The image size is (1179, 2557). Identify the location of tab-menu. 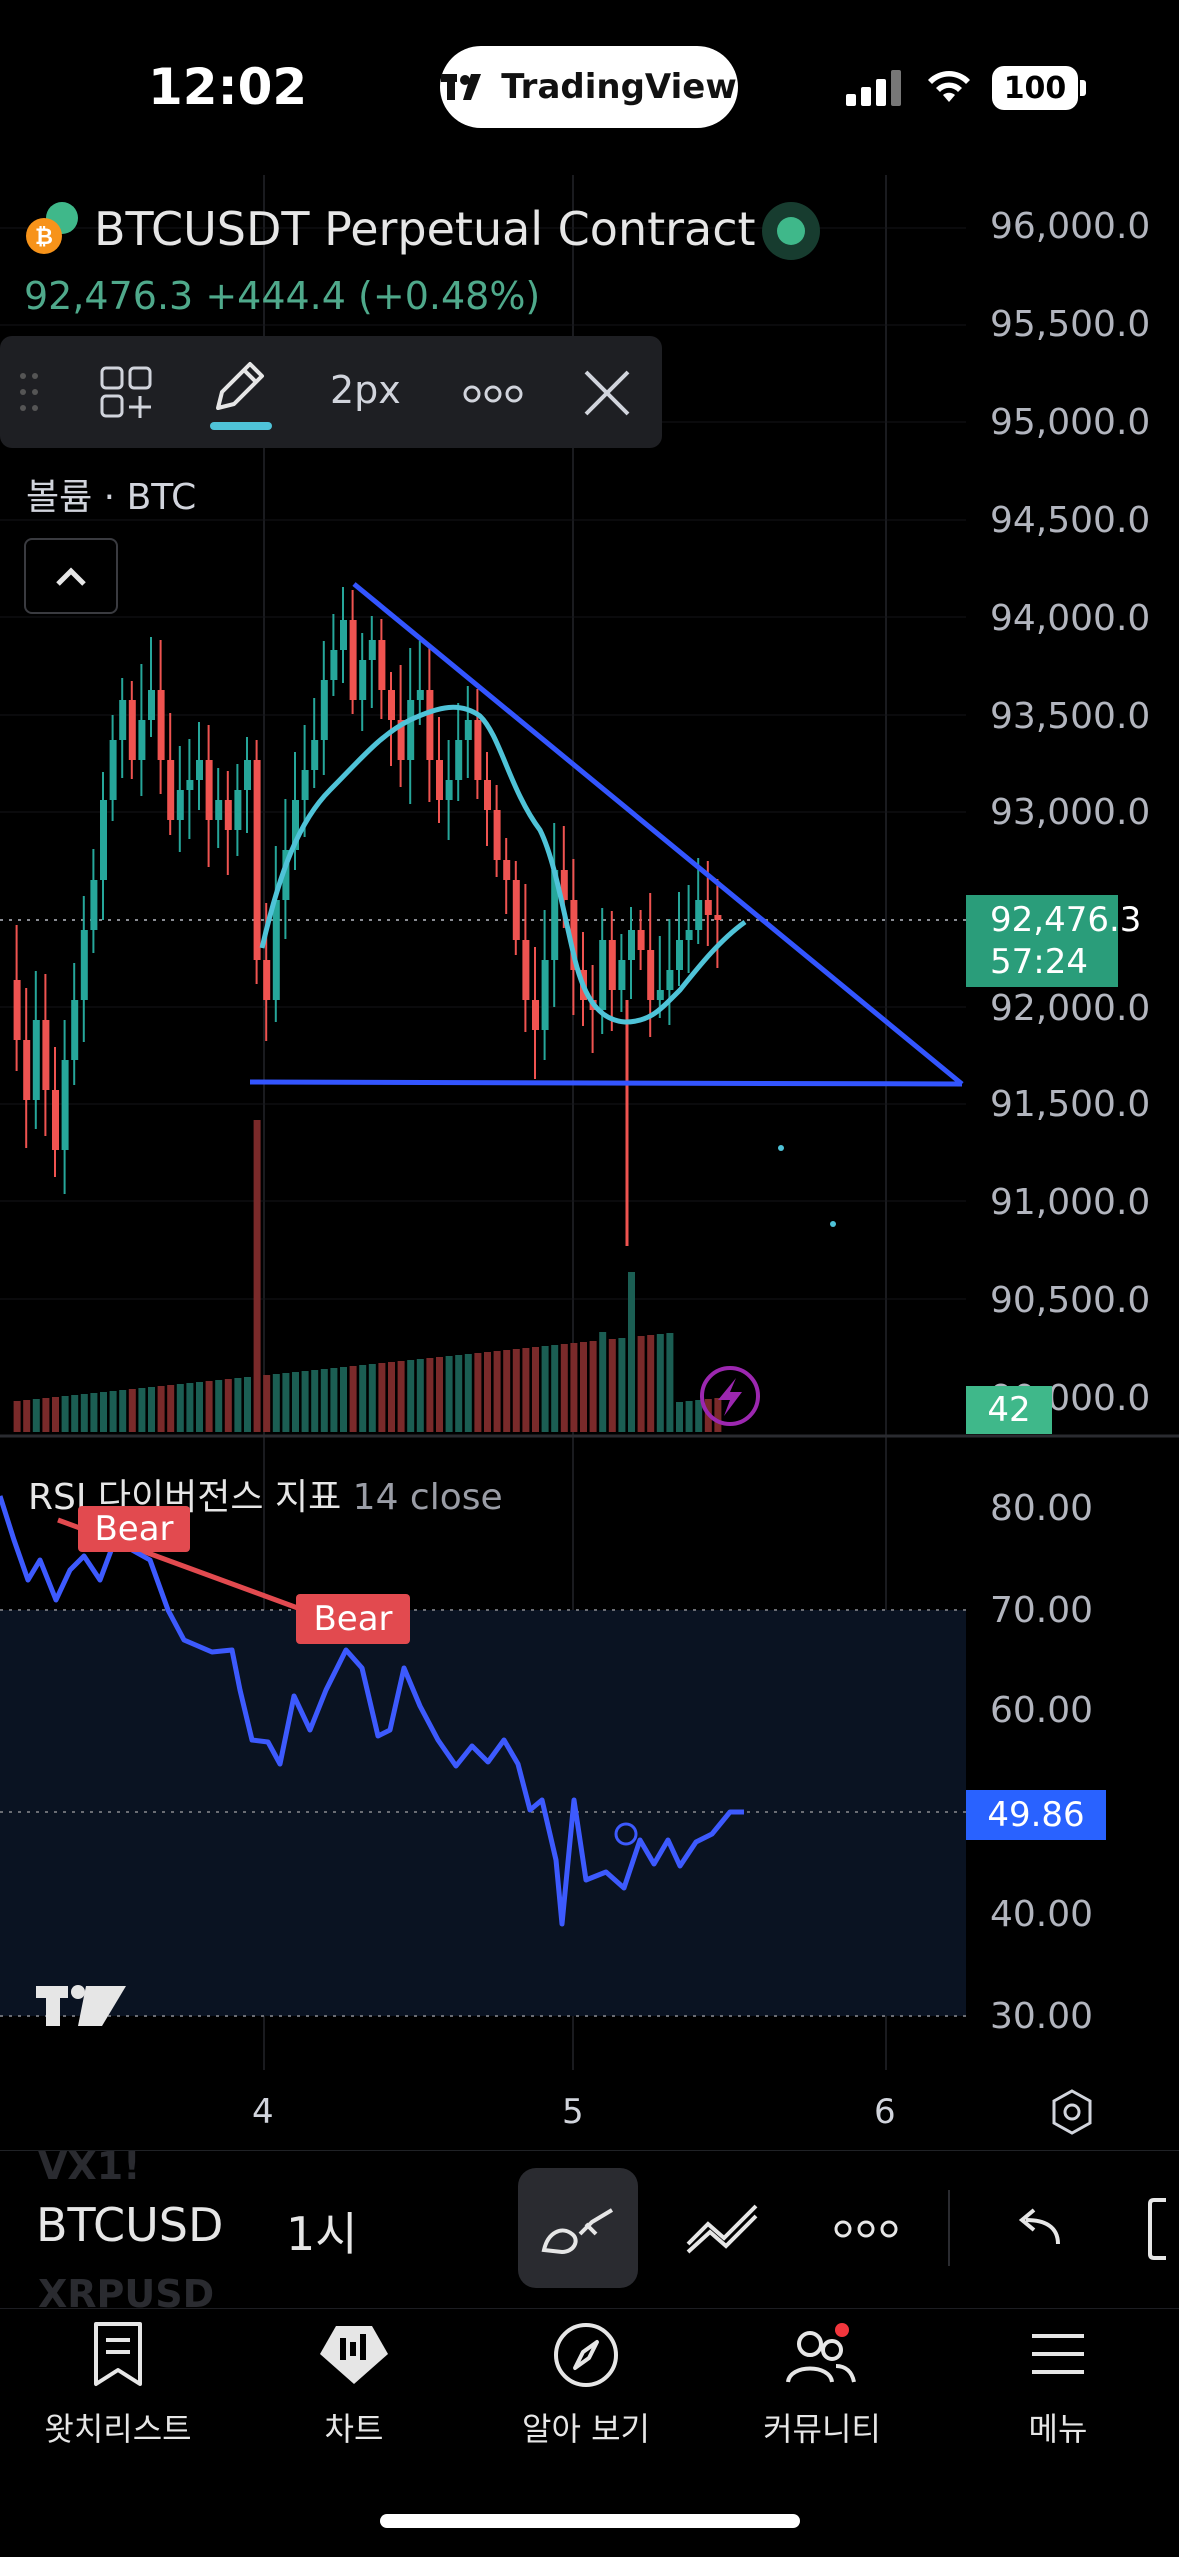
(1058, 2357).